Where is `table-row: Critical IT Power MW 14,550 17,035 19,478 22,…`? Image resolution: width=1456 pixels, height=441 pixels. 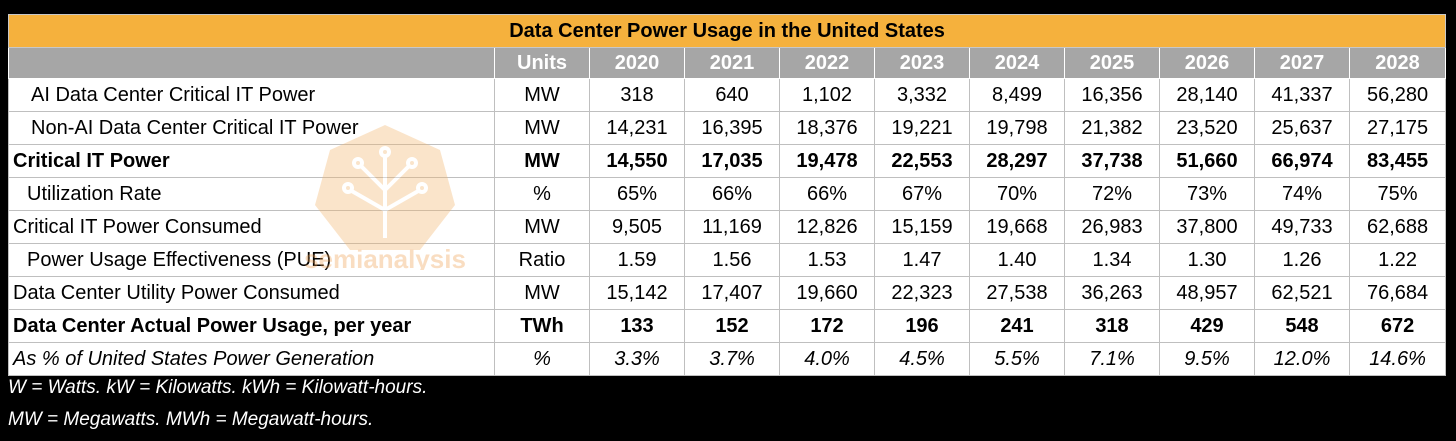
table-row: Critical IT Power MW 14,550 17,035 19,478 22,… is located at coordinates (727, 161).